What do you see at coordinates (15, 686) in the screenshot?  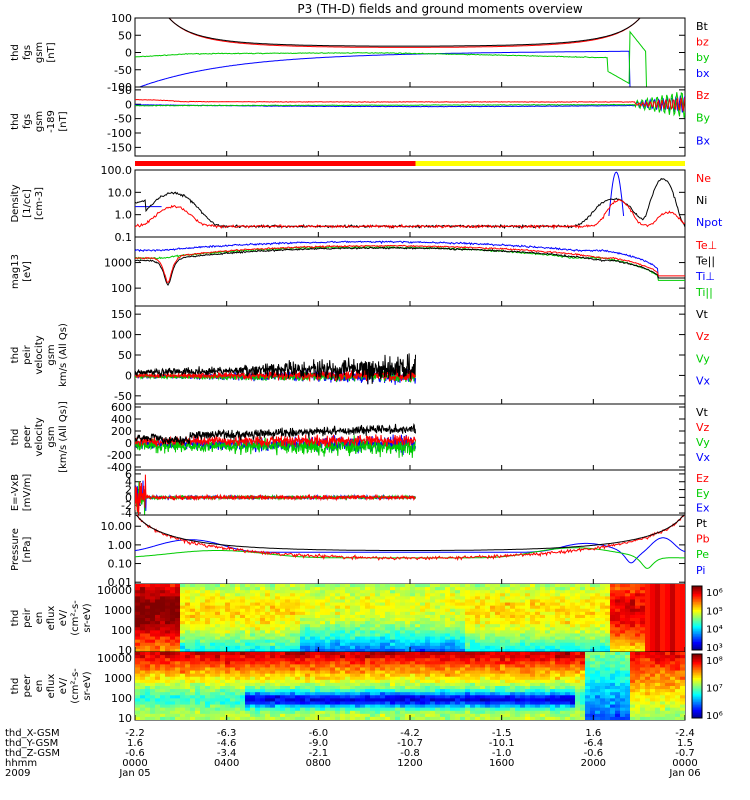 I see `y-axis-label-line: thd` at bounding box center [15, 686].